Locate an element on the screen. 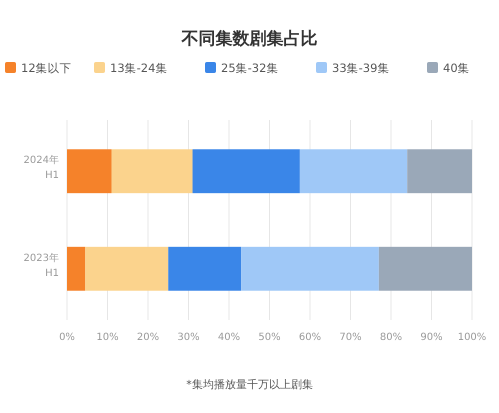 The image size is (499, 413). x-tick-label: 70% is located at coordinates (350, 337).